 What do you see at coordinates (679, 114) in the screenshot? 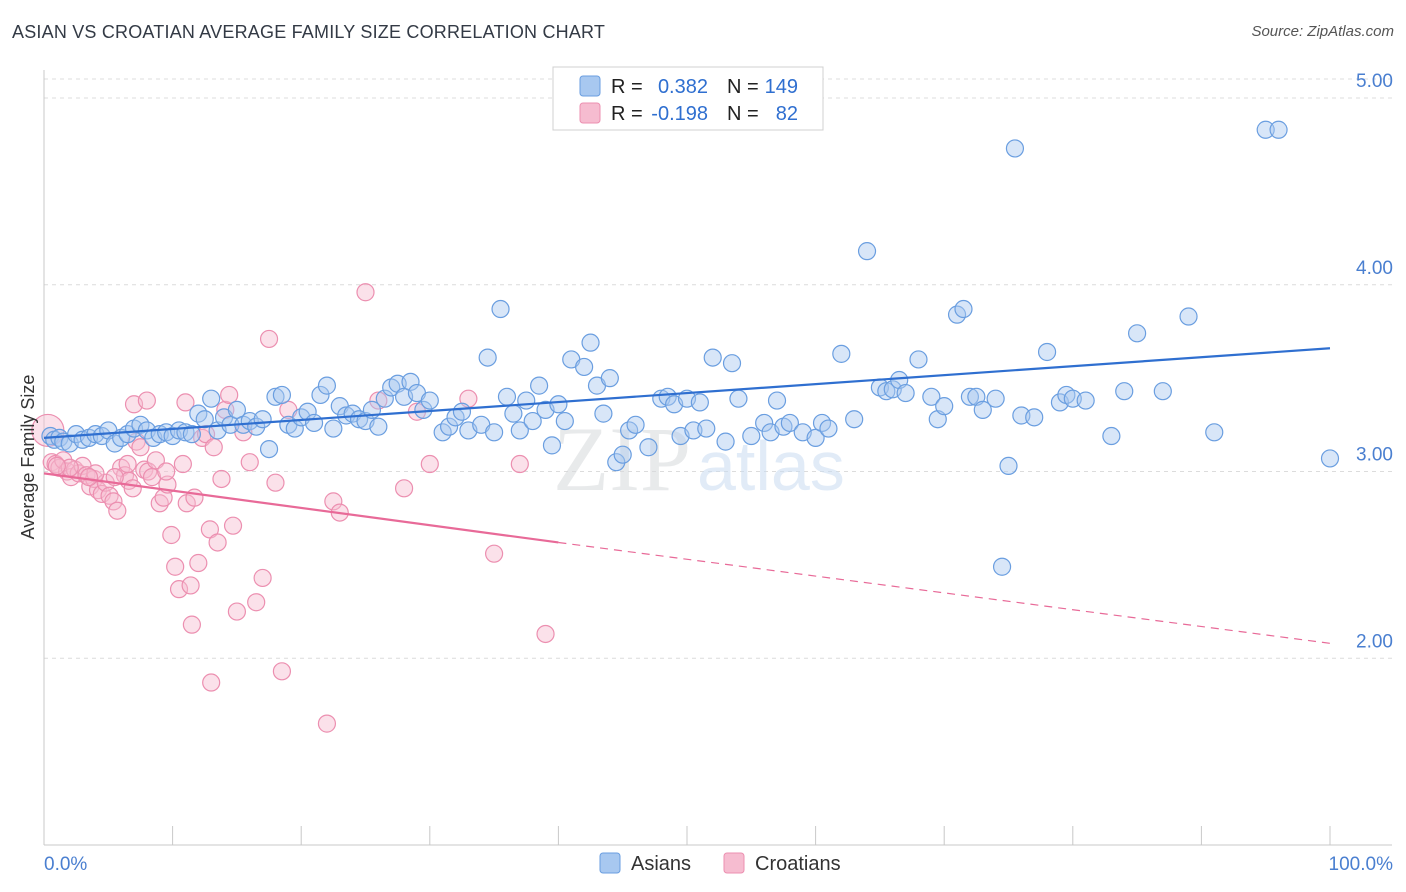
I see `stats-croatian-r-value: -0.198` at bounding box center [679, 114].